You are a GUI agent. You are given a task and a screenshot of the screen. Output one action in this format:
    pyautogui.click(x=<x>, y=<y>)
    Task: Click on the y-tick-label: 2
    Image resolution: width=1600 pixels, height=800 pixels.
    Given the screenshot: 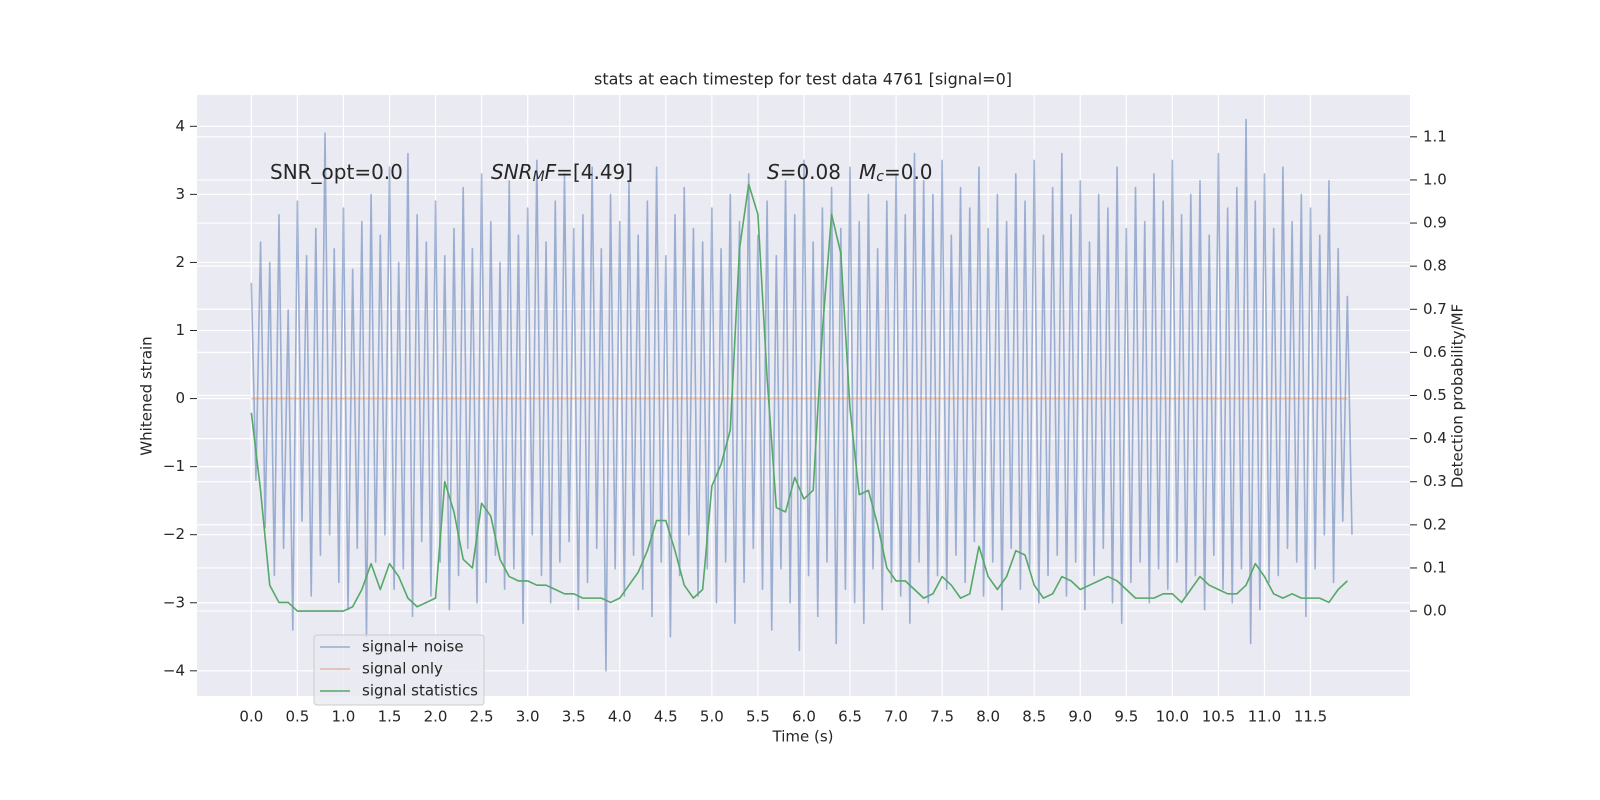 What is the action you would take?
    pyautogui.click(x=180, y=262)
    